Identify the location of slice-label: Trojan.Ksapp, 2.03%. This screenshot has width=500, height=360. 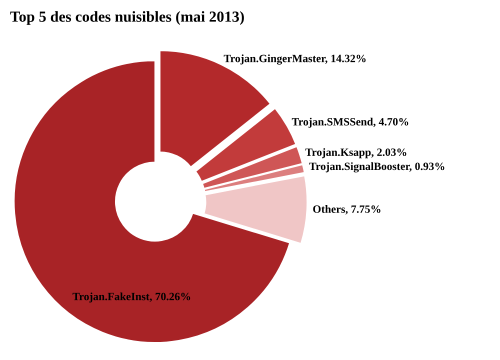
(355, 153).